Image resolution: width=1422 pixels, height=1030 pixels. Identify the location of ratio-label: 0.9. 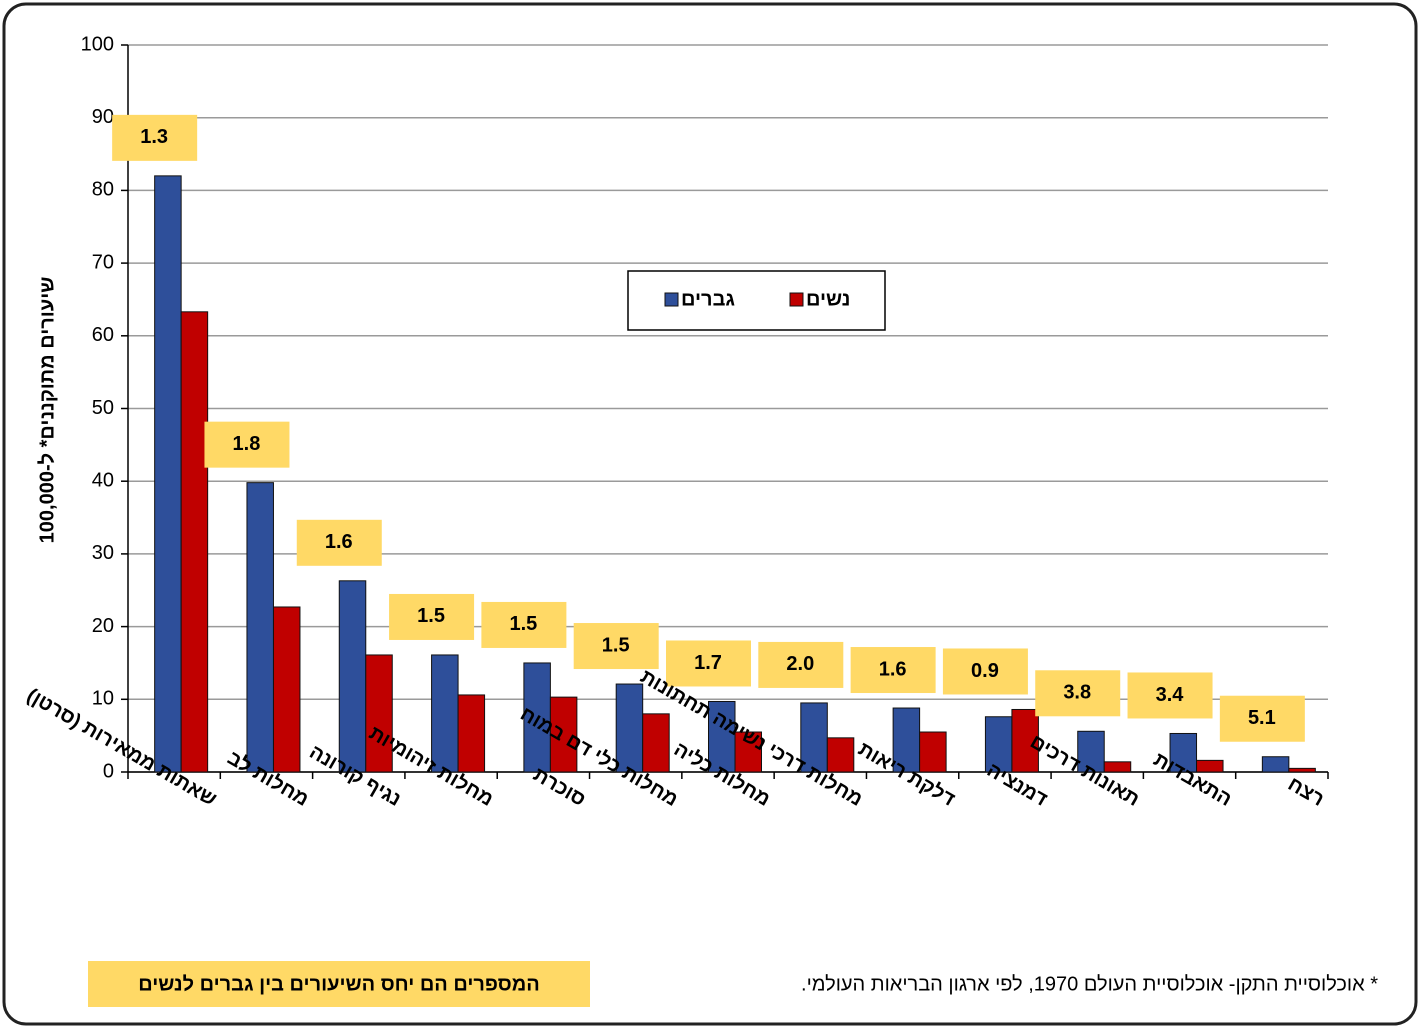
(985, 671).